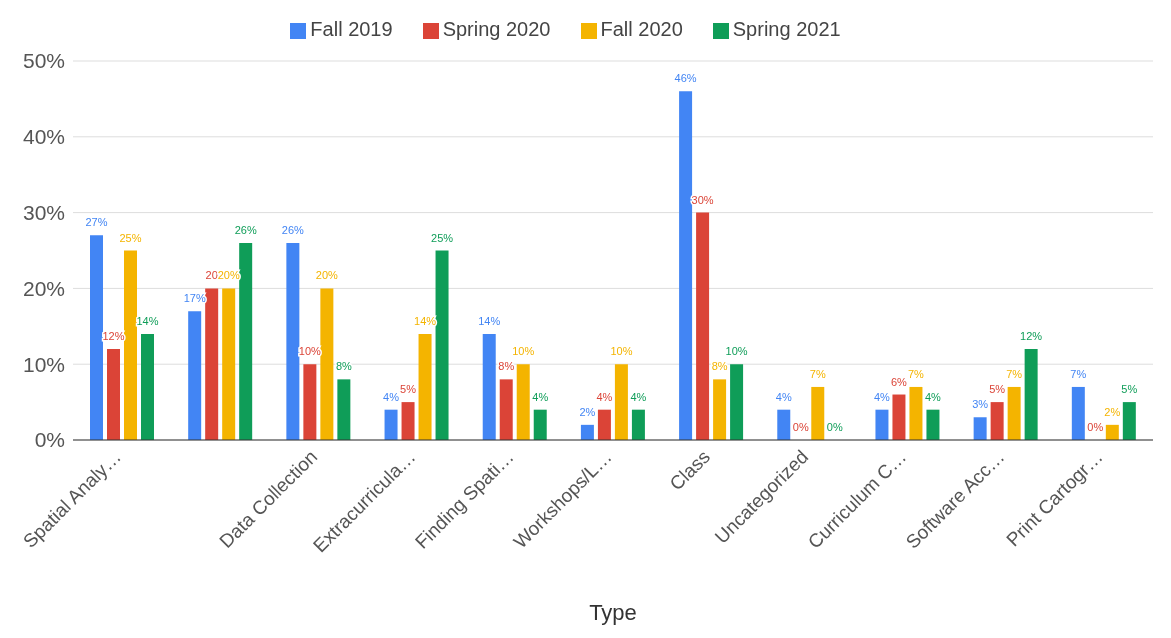 The image size is (1171, 638). What do you see at coordinates (351, 29) in the screenshot?
I see `legend-label: Fall 2019` at bounding box center [351, 29].